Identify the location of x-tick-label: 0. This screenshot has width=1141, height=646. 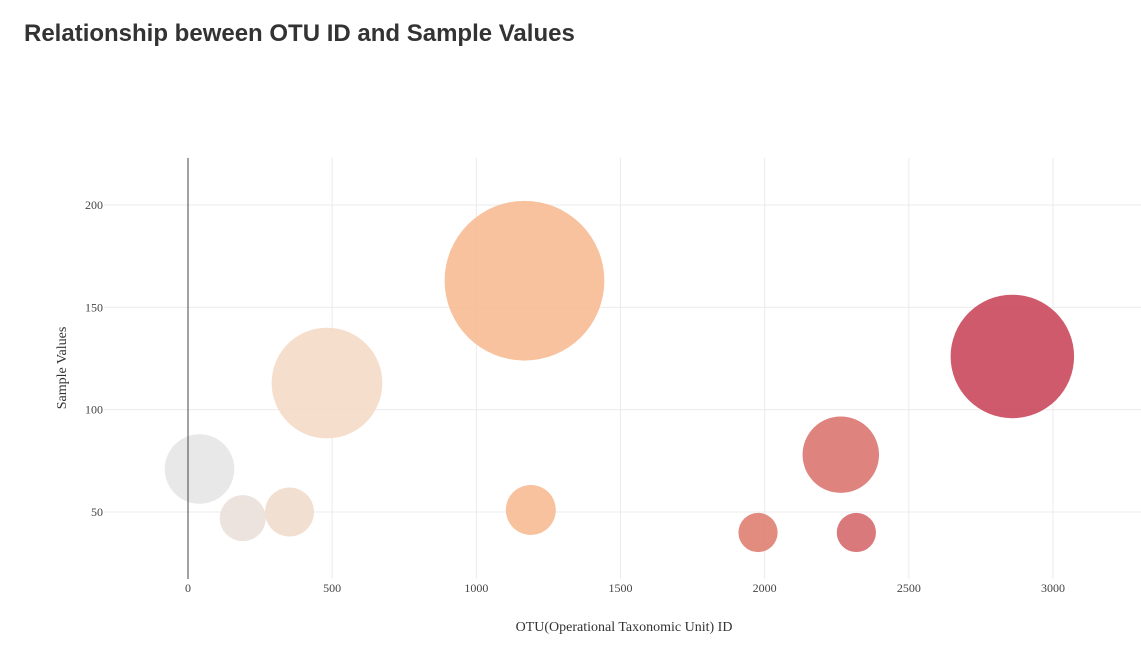
(188, 588).